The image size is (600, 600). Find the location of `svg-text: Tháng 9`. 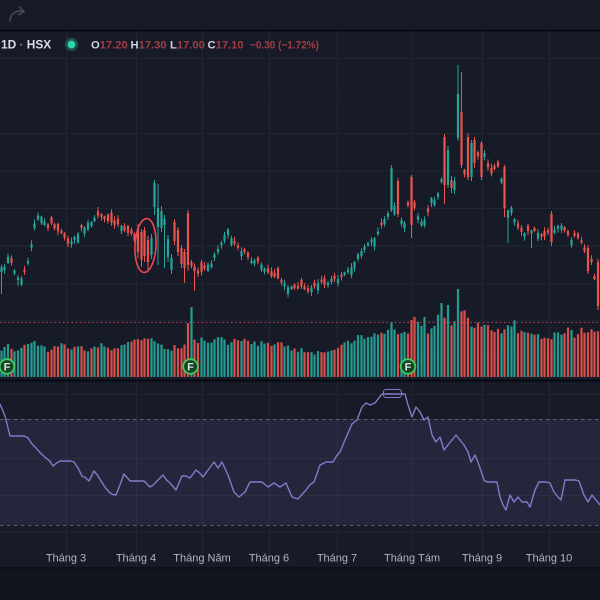

svg-text: Tháng 9 is located at coordinates (482, 559).